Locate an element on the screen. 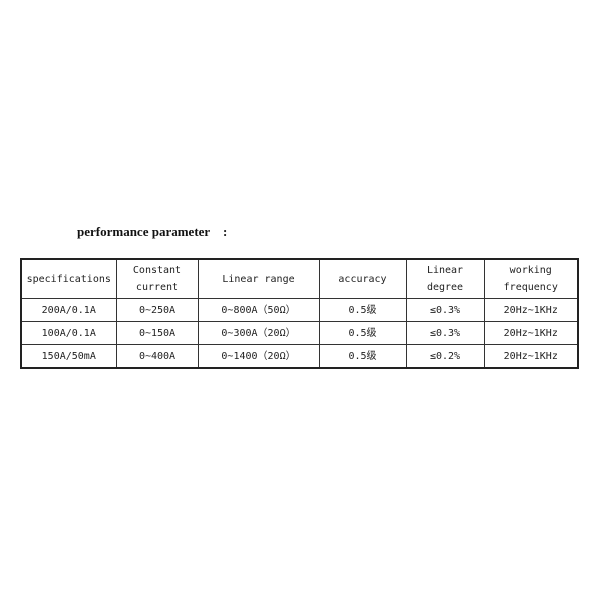  column-header: Constant current is located at coordinates (157, 278).